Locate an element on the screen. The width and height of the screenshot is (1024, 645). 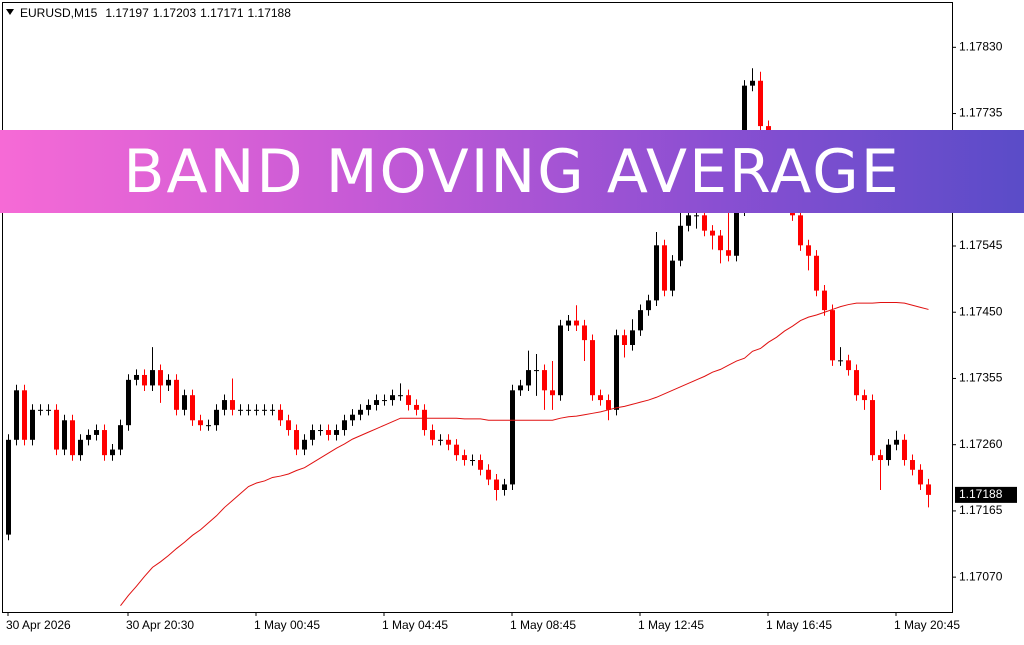
symbol-label: EURUSD,M15 is located at coordinates (59, 13).